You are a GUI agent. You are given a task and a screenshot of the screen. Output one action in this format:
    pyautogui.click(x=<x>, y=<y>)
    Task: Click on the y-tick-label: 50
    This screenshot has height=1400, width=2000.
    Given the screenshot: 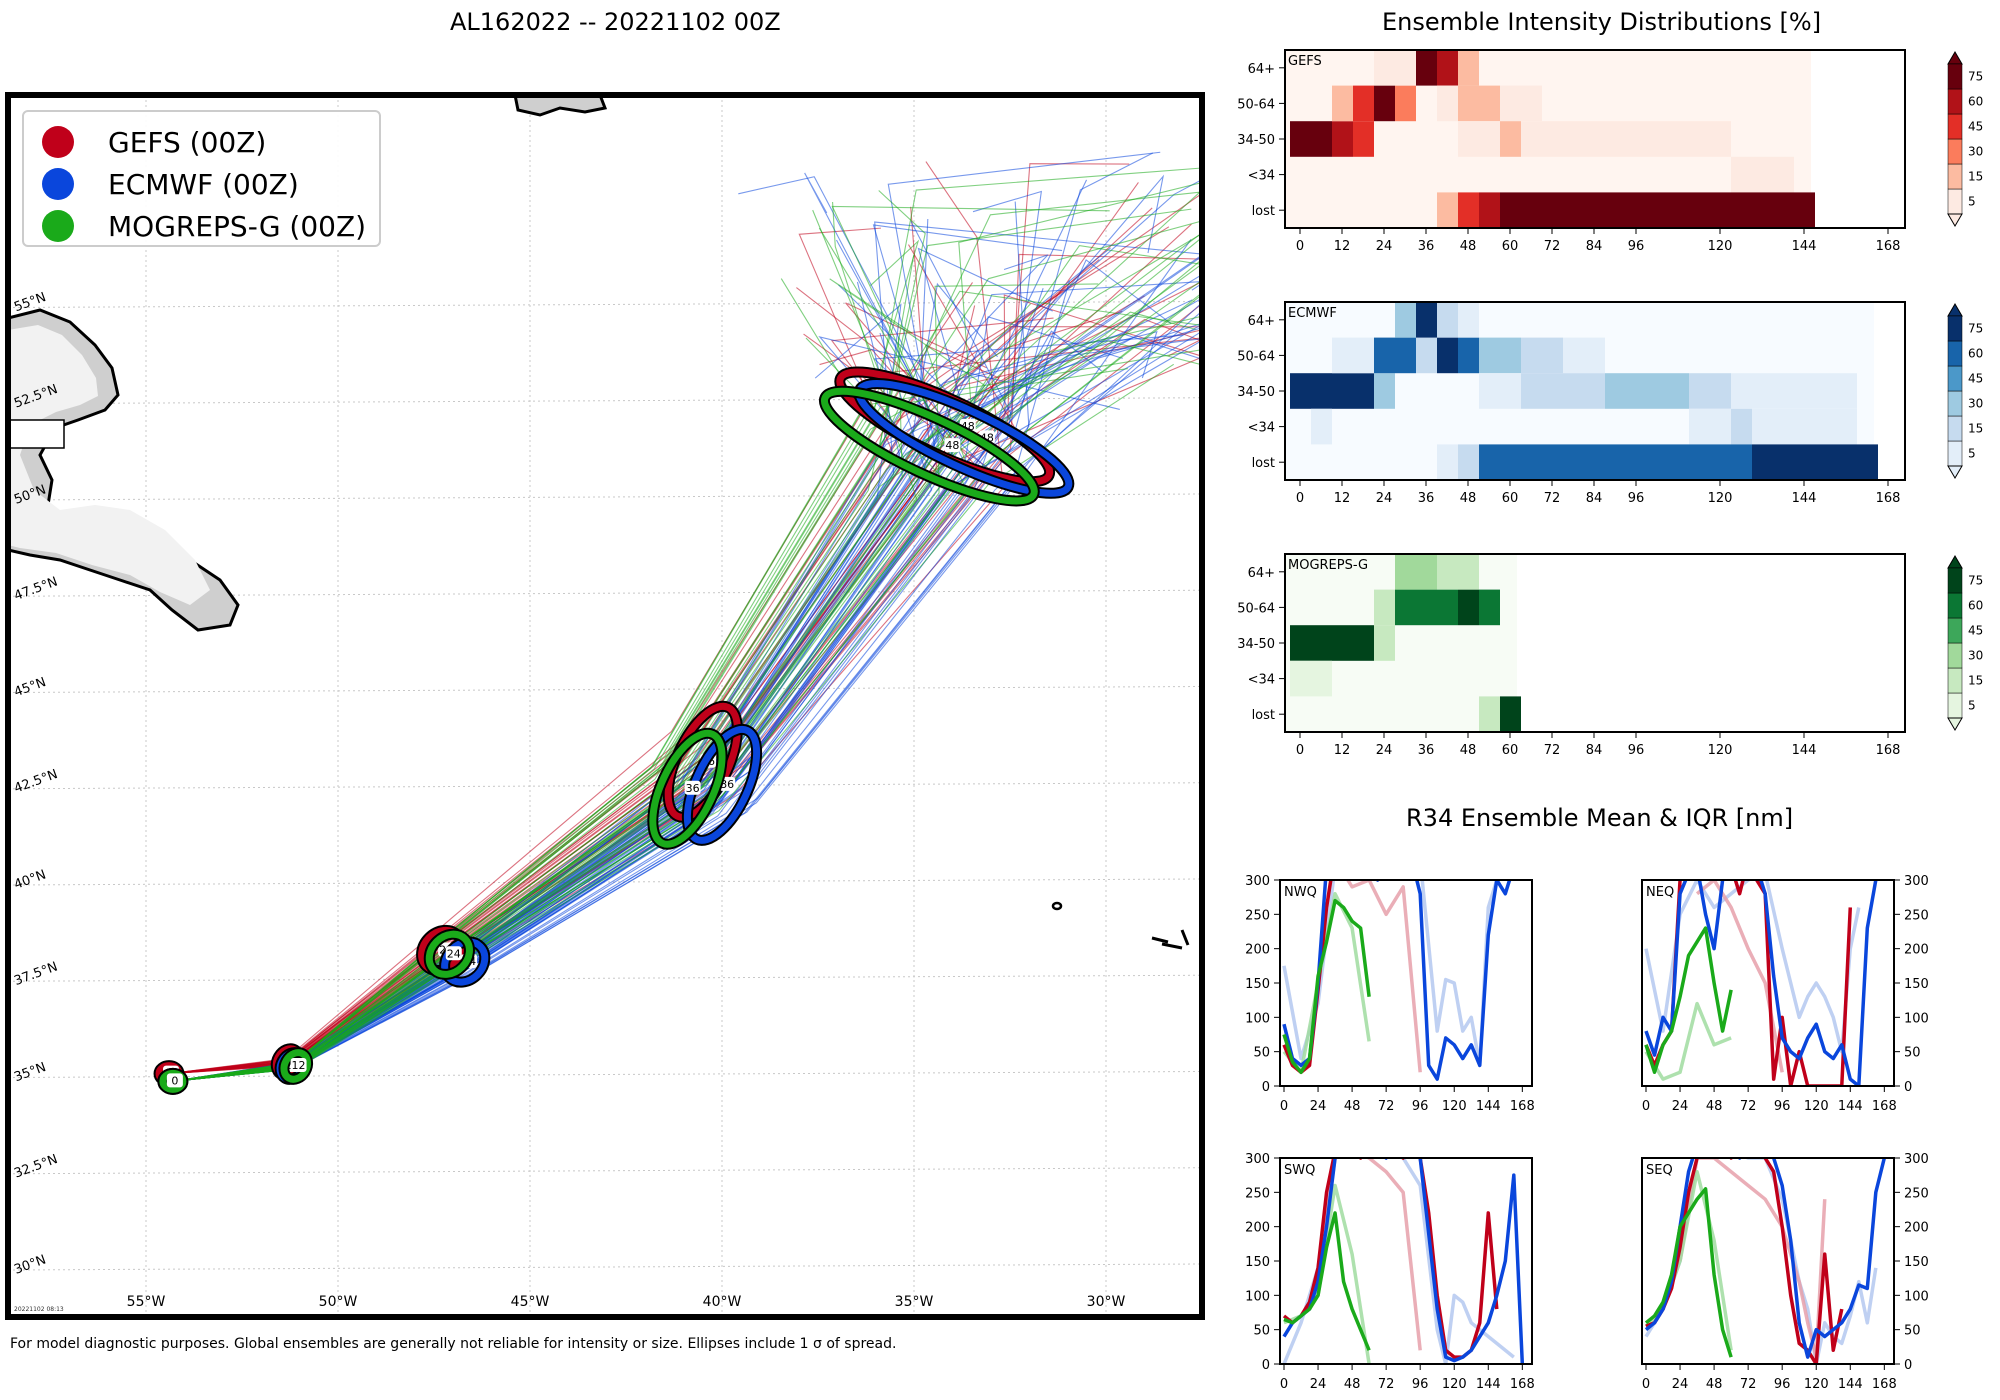 What is the action you would take?
    pyautogui.click(x=1912, y=1053)
    